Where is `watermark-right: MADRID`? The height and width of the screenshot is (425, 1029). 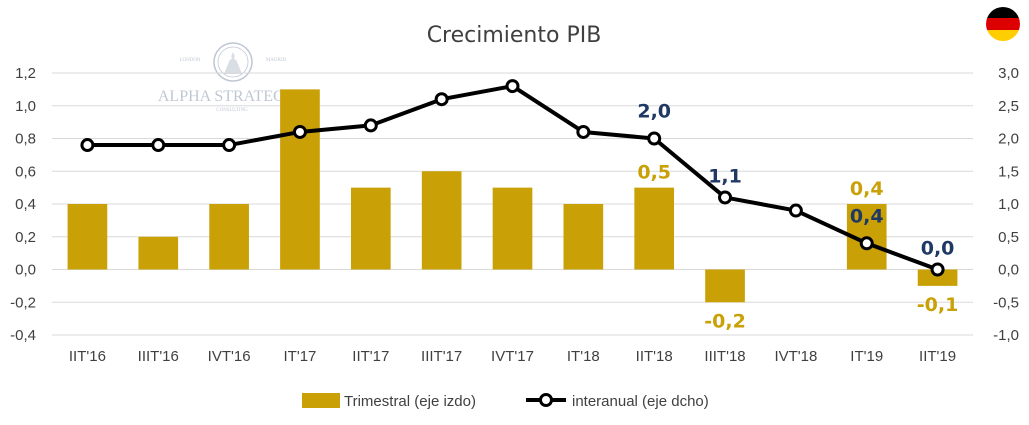
watermark-right: MADRID is located at coordinates (276, 60).